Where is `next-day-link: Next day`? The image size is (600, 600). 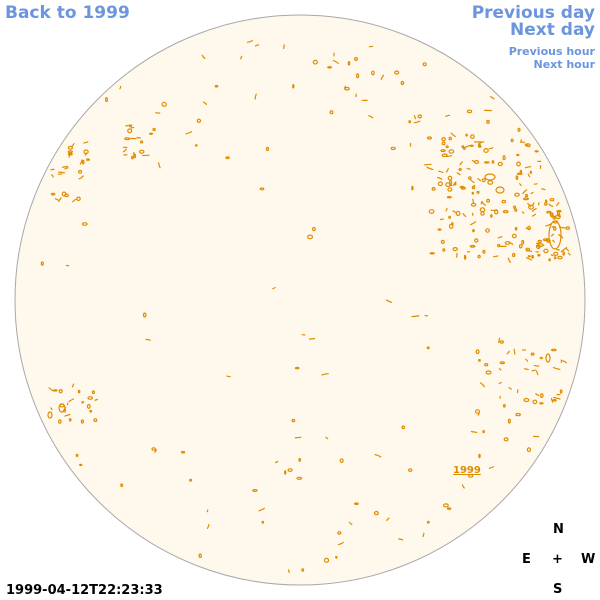
next-day-link: Next day is located at coordinates (552, 30).